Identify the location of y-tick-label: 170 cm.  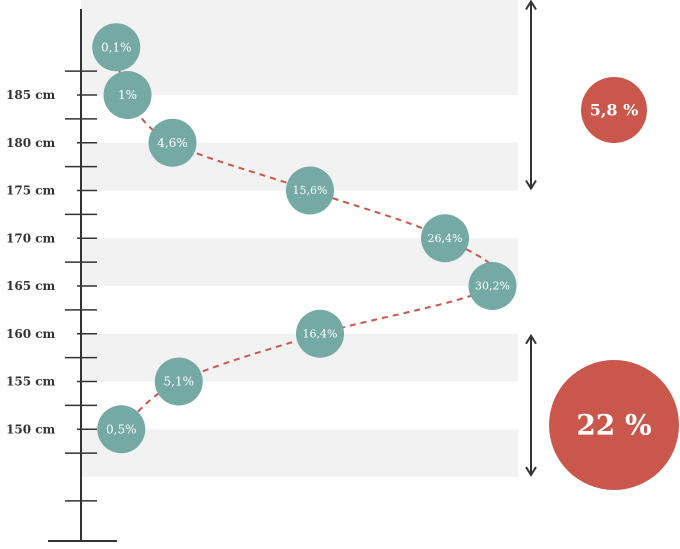
(31, 238).